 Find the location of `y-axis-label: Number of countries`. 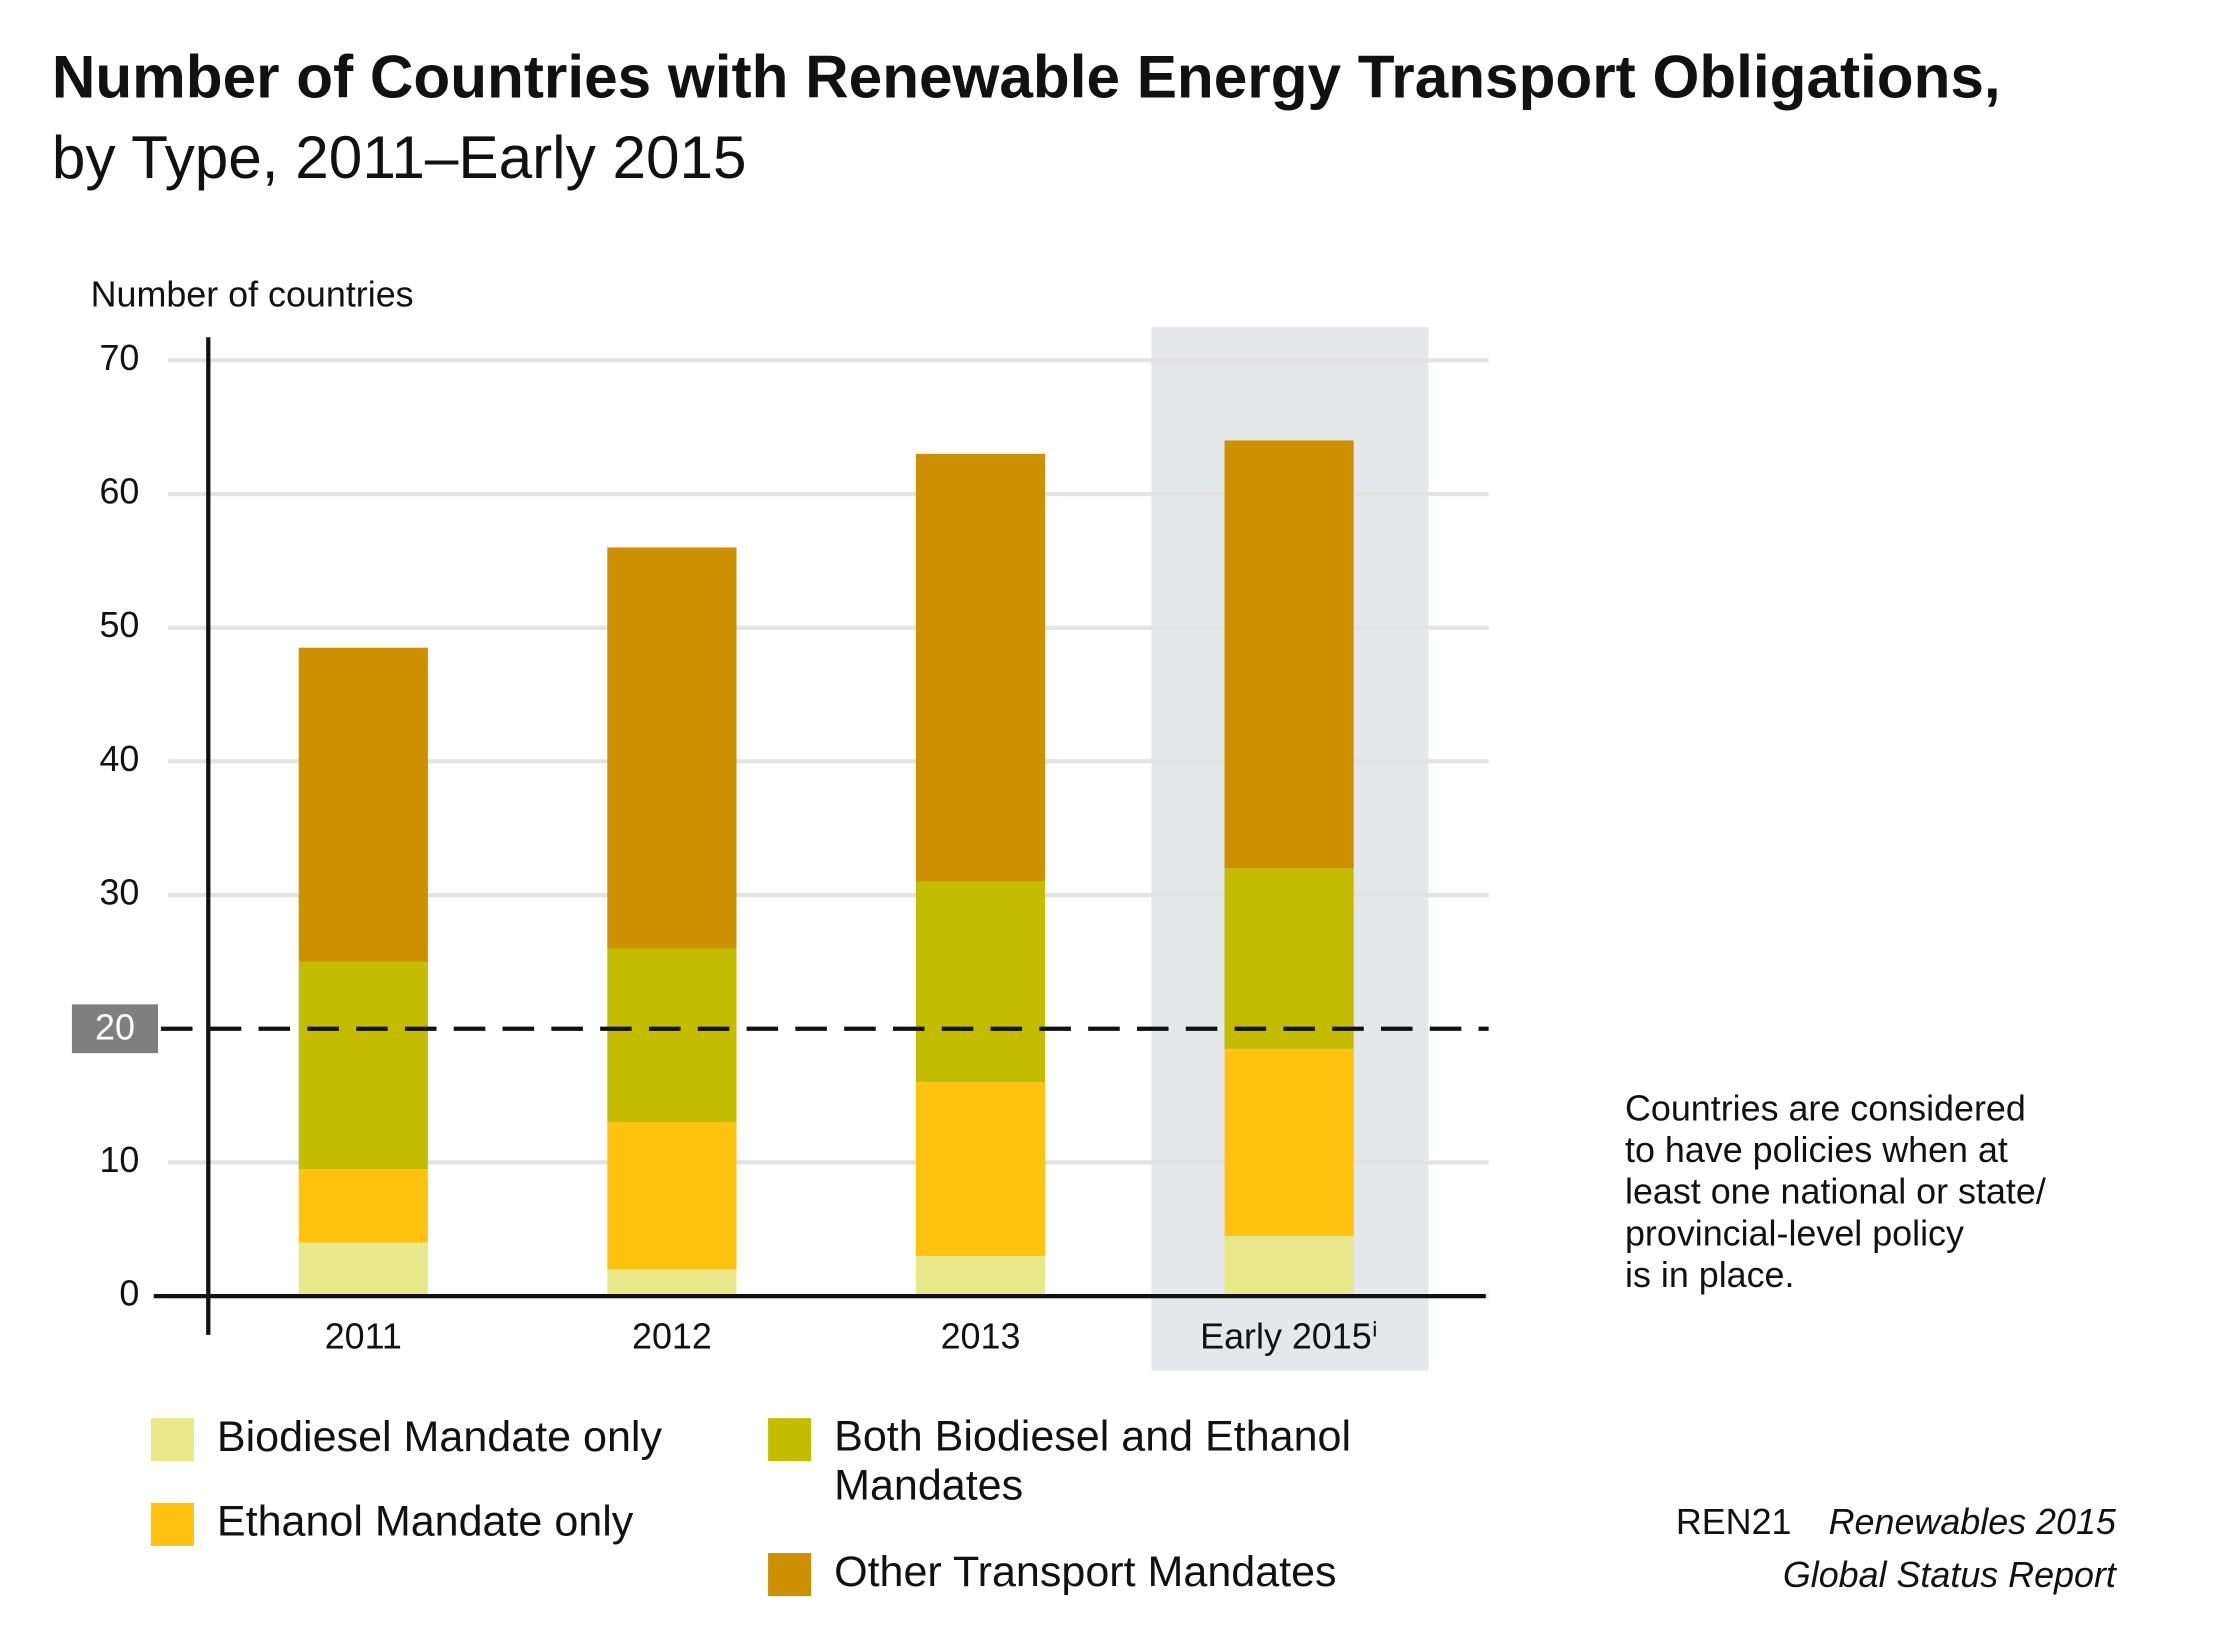

y-axis-label: Number of countries is located at coordinates (252, 295).